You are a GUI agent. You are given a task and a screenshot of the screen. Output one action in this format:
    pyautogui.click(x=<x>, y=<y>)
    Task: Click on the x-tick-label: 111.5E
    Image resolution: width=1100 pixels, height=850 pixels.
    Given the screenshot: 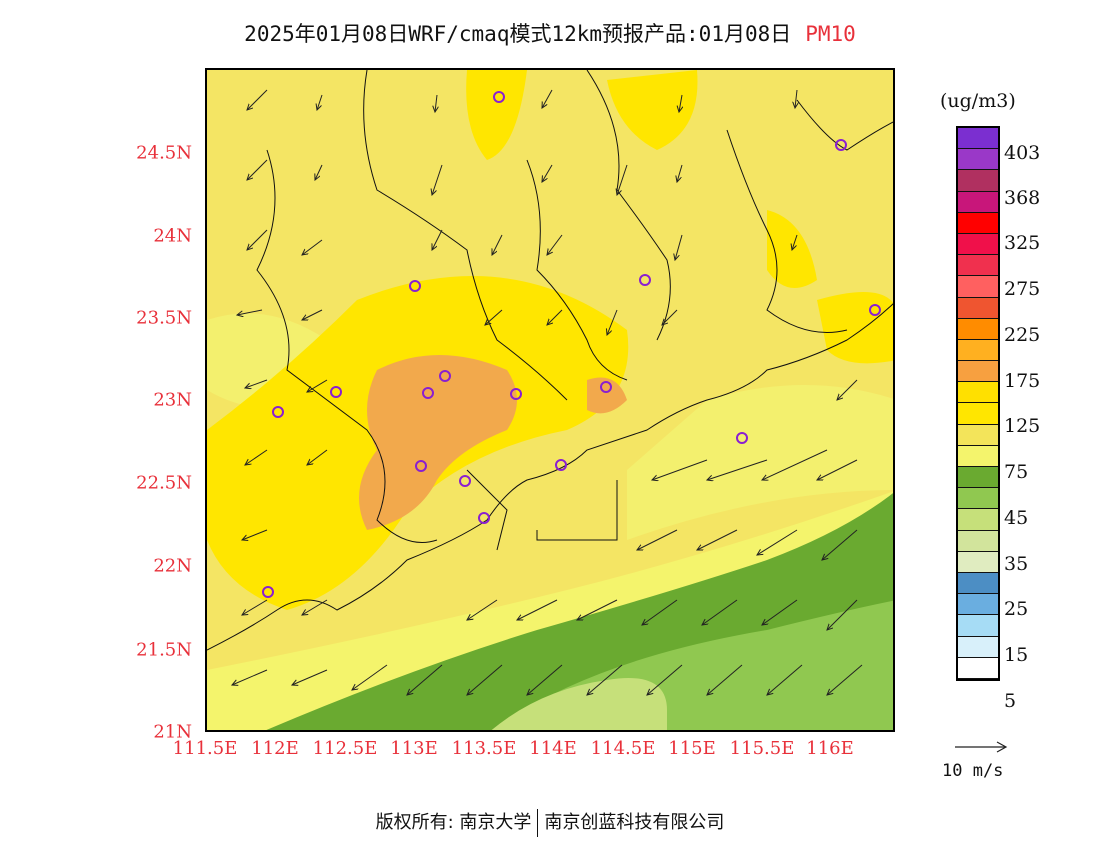 What is the action you would take?
    pyautogui.click(x=205, y=748)
    